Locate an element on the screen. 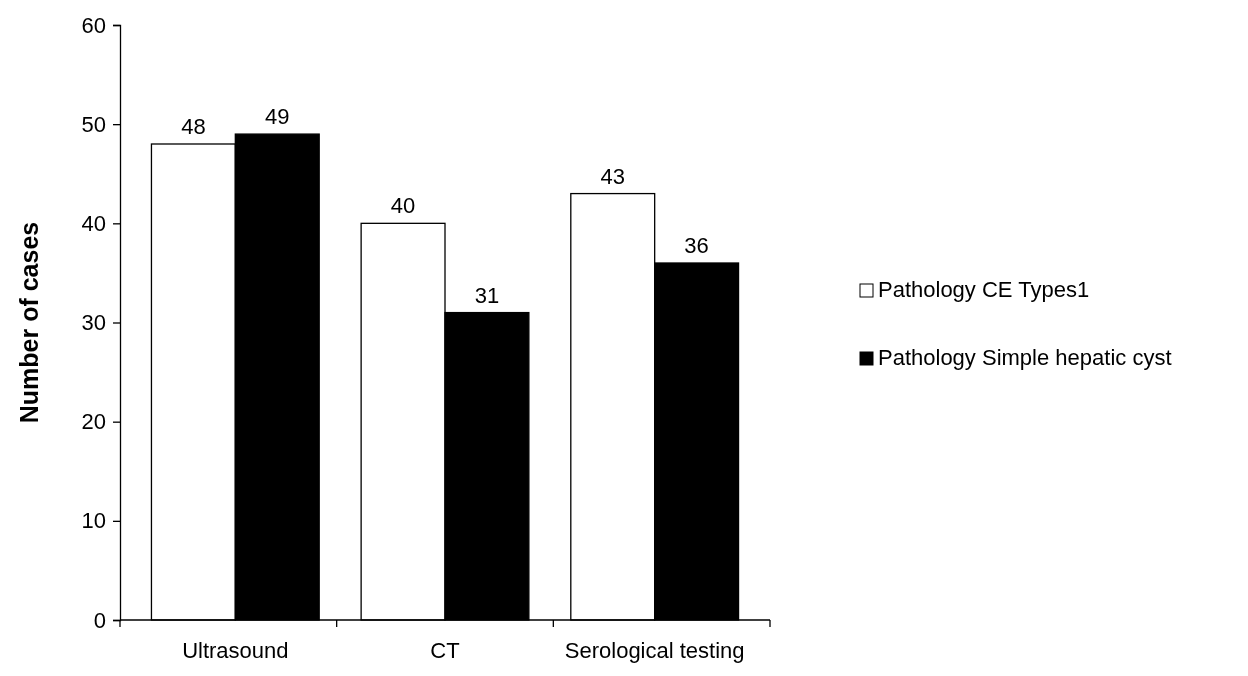 The image size is (1248, 676). y-tick-label: 10 is located at coordinates (93, 521).